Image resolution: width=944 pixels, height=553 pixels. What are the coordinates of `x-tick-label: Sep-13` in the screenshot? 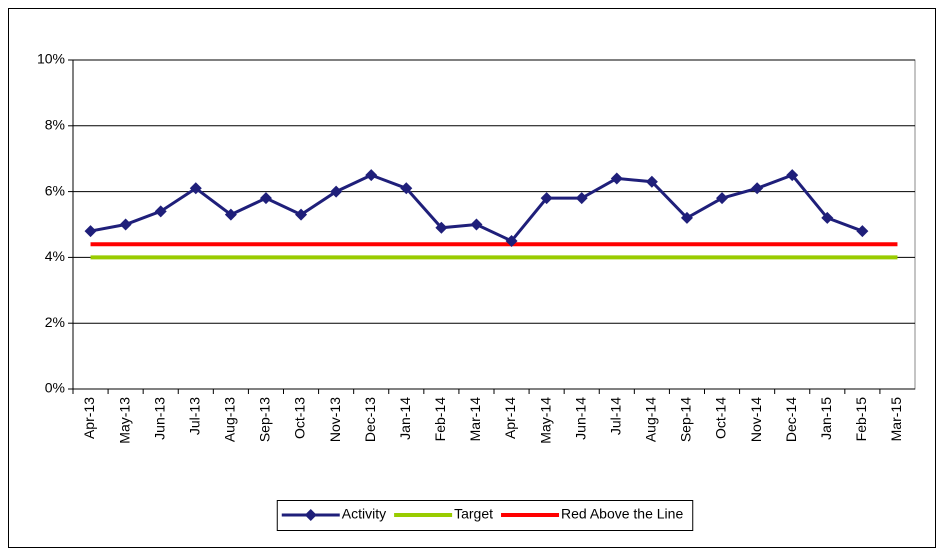 It's located at (265, 419).